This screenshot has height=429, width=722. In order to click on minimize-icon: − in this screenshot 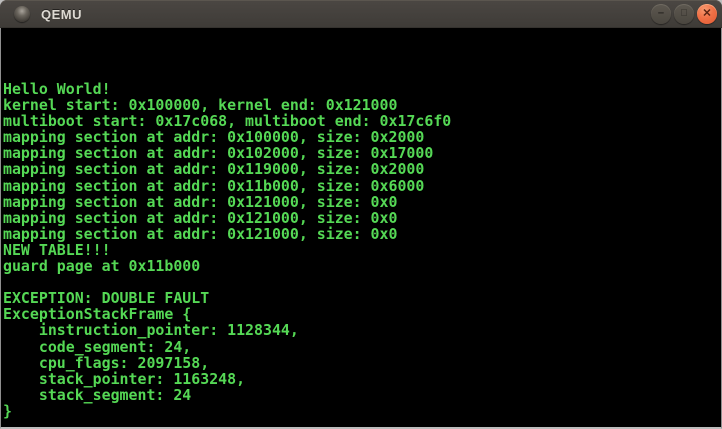, I will do `click(661, 13)`.